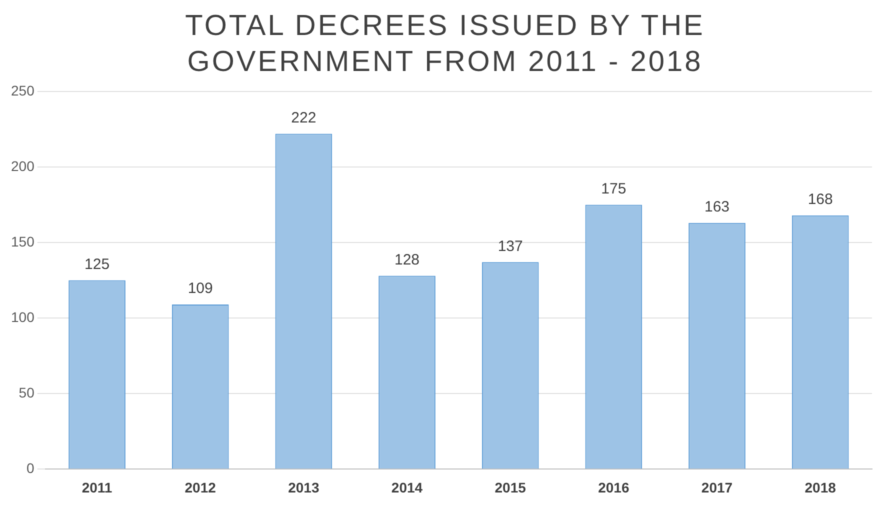 The height and width of the screenshot is (515, 890). Describe the element at coordinates (717, 487) in the screenshot. I see `x-tick-label: 2017` at that location.